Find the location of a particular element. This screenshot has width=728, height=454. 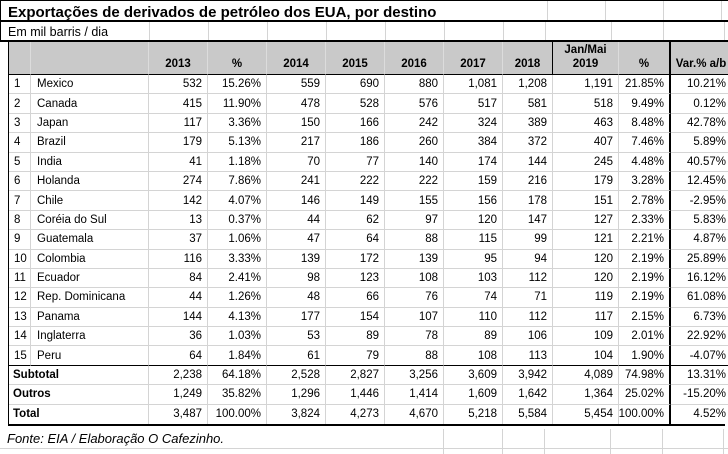

row-number: 12 is located at coordinates (20, 298).